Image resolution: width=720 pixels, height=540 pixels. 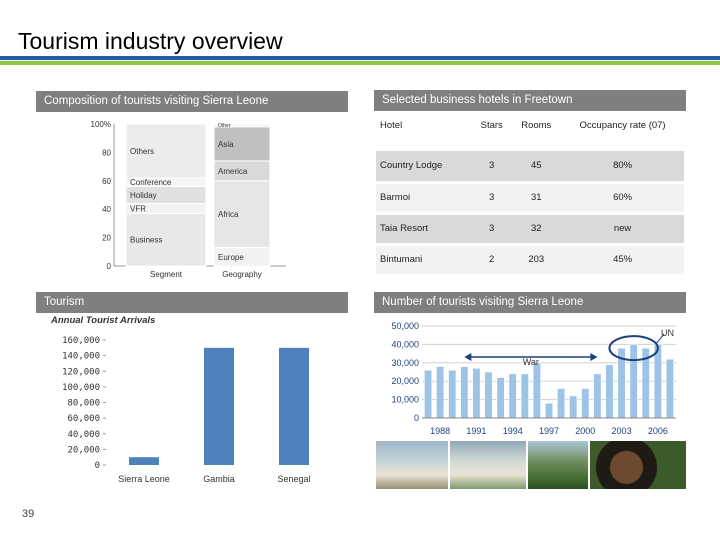 I want to click on y-tick-label: 160,000, so click(x=81, y=341).